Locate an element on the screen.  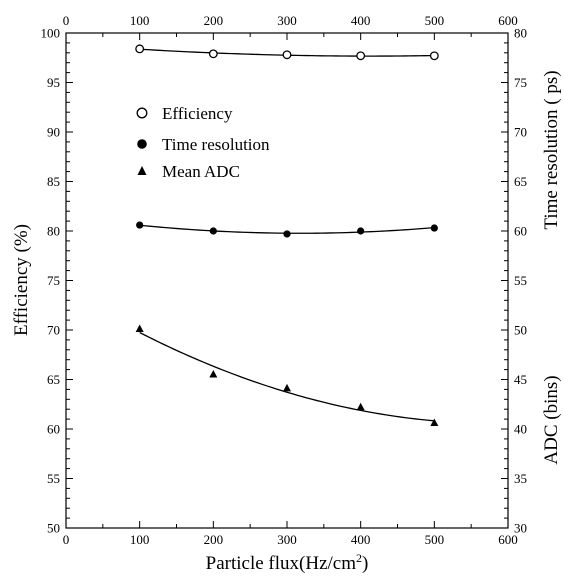
y-right-tick-label: 30 is located at coordinates (520, 528).